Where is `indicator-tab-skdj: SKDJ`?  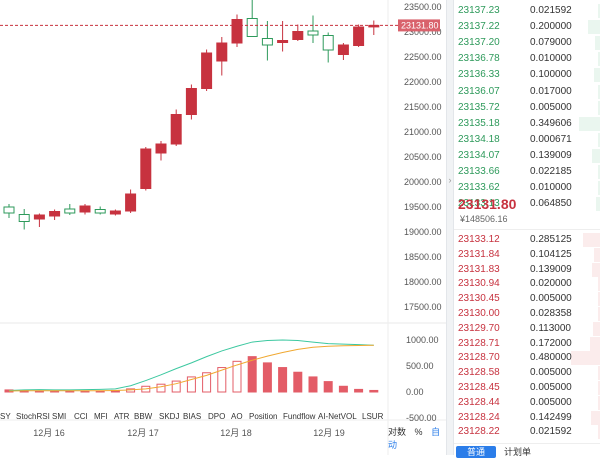
indicator-tab-skdj: SKDJ is located at coordinates (169, 416).